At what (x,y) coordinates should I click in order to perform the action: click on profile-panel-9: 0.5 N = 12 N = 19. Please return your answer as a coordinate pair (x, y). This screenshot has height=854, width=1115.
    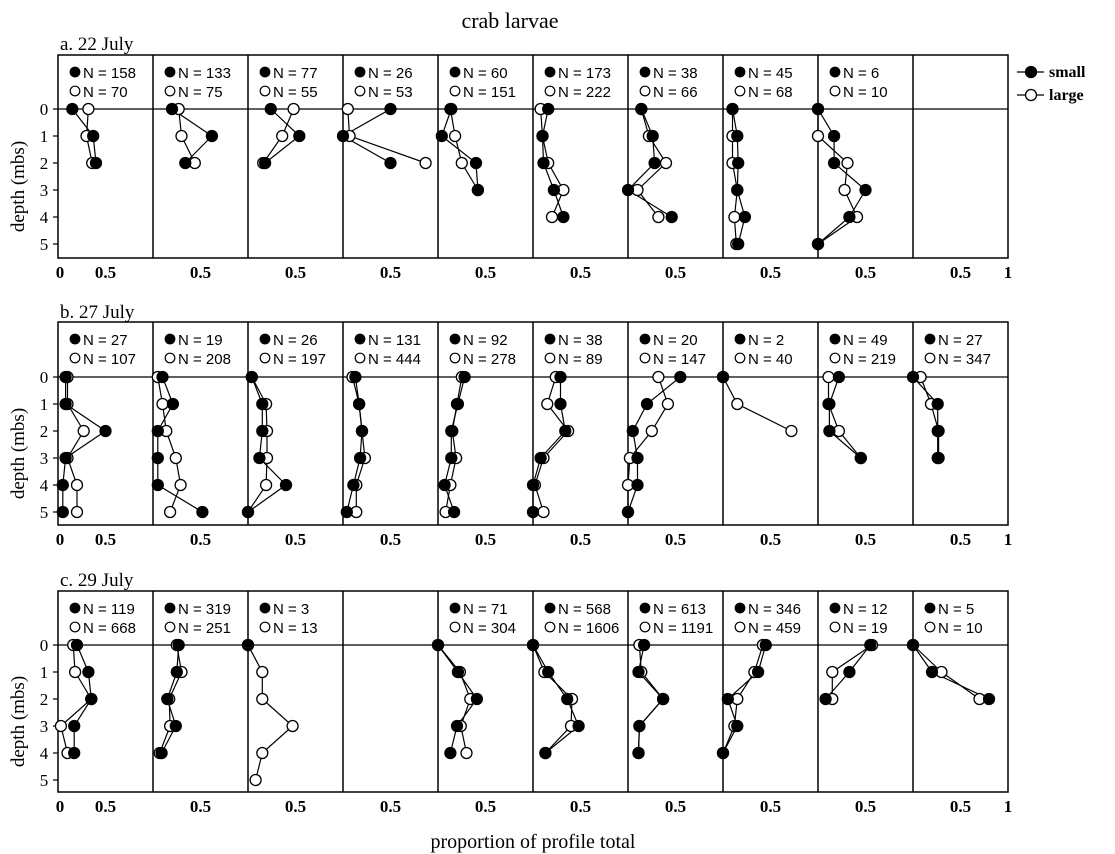
    Looking at the image, I should click on (853, 708).